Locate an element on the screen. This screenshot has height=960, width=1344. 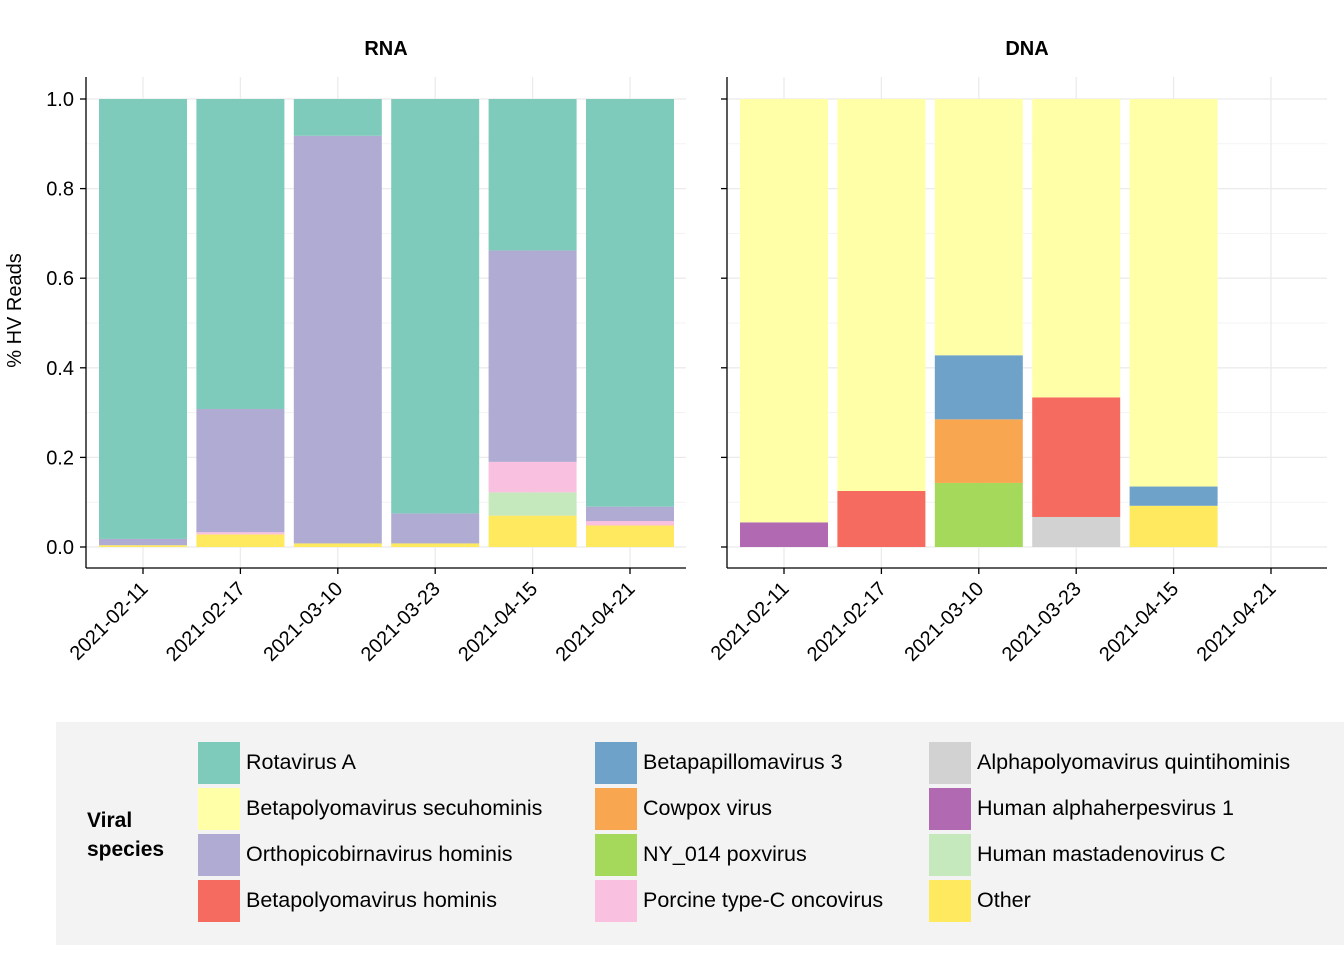
legend-label: Human mastadenovirus C is located at coordinates (1101, 854).